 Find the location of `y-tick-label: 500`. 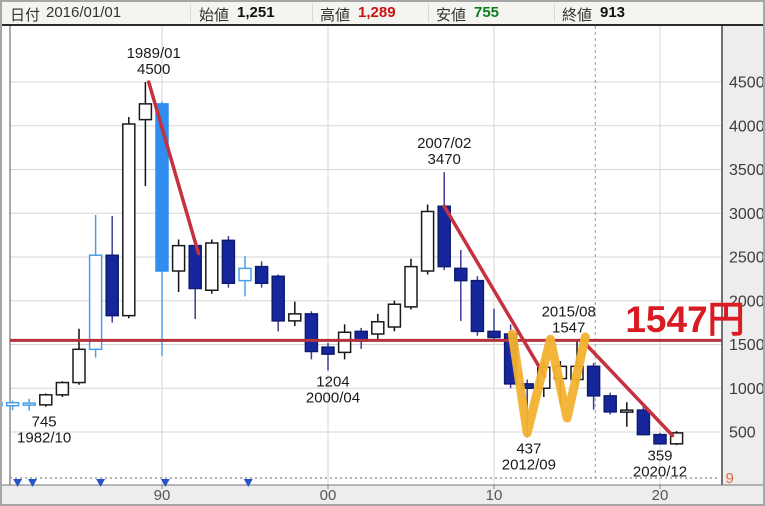

y-tick-label: 500 is located at coordinates (742, 433).